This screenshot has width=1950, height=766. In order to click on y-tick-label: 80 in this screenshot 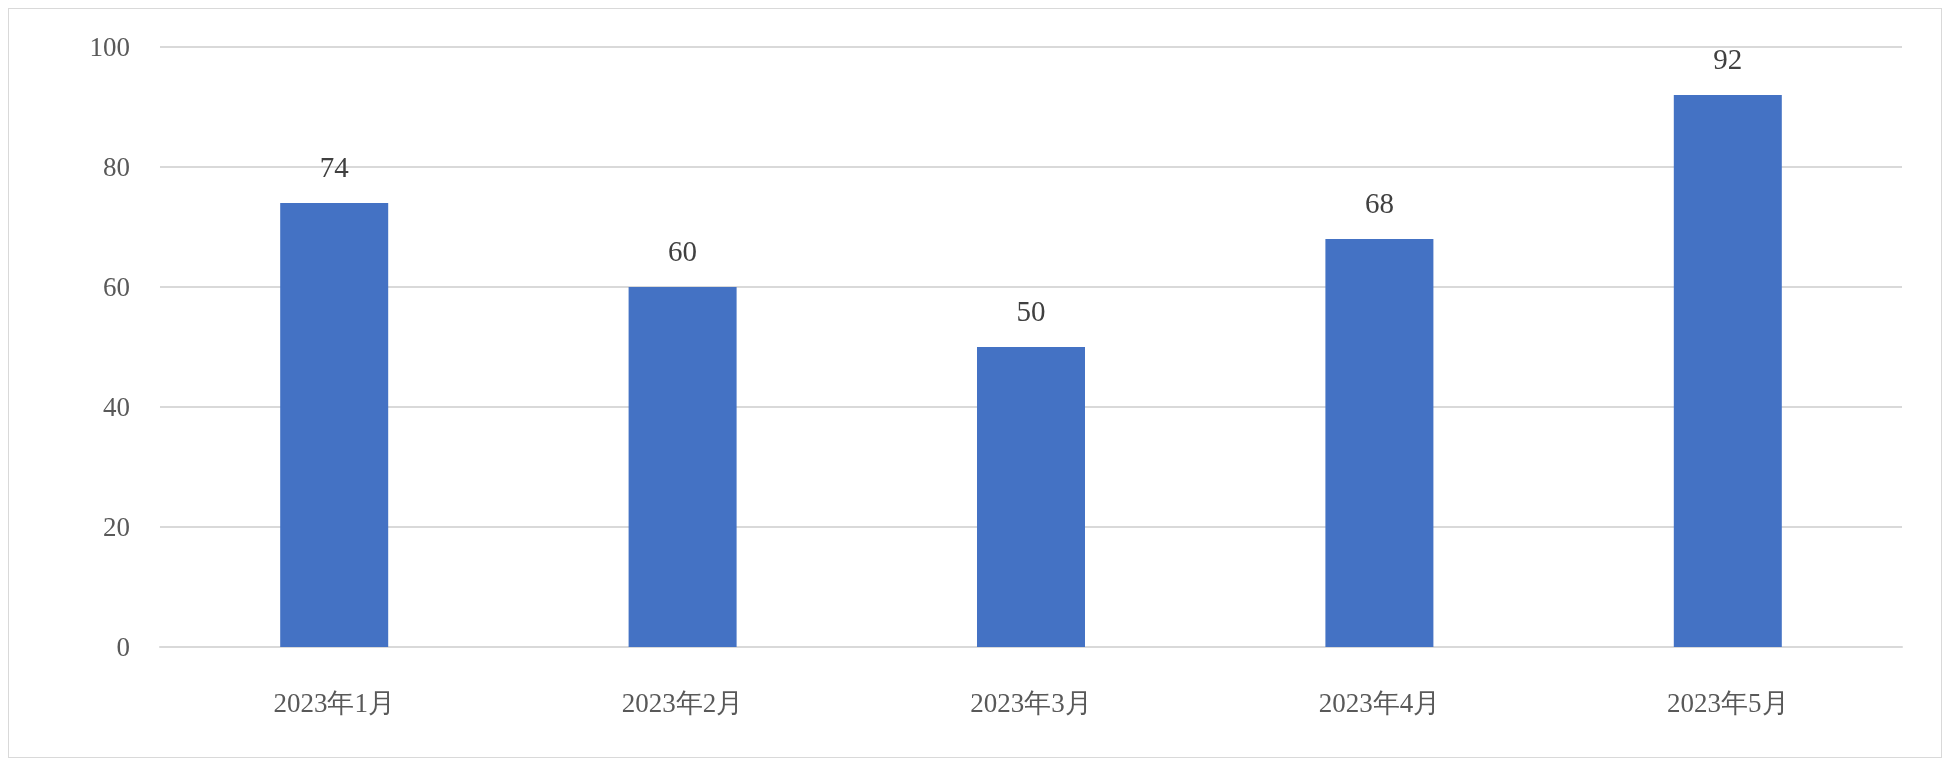, I will do `click(116, 167)`.